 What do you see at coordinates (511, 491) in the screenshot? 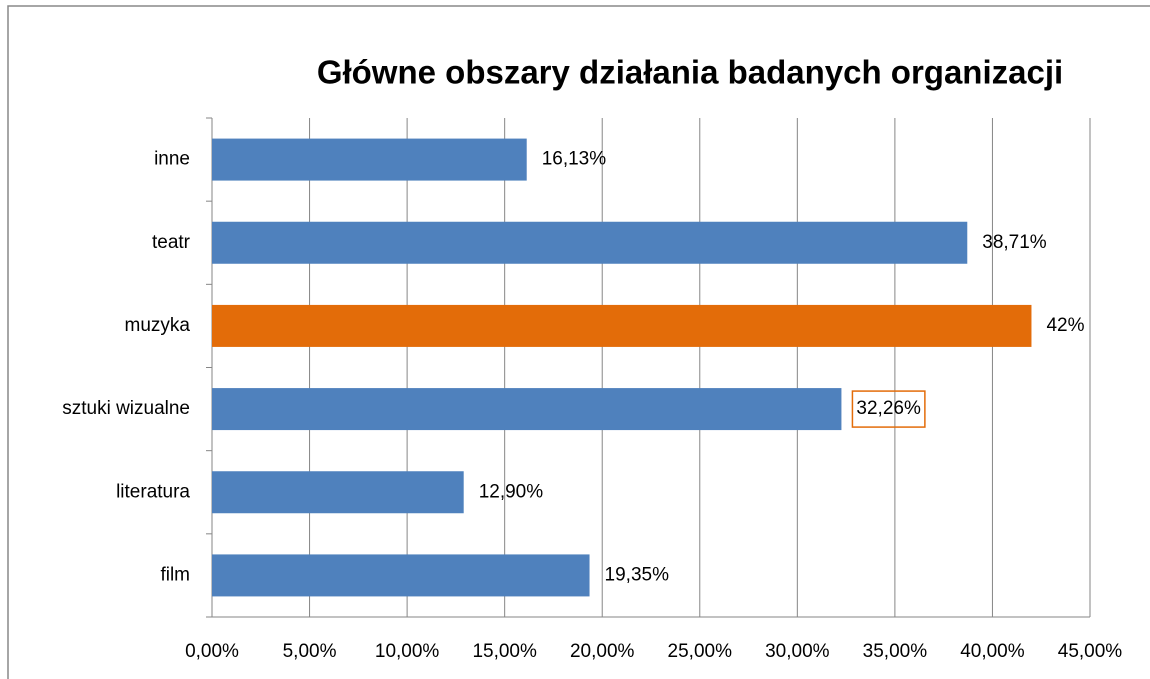
I see `value-label: 12,90%` at bounding box center [511, 491].